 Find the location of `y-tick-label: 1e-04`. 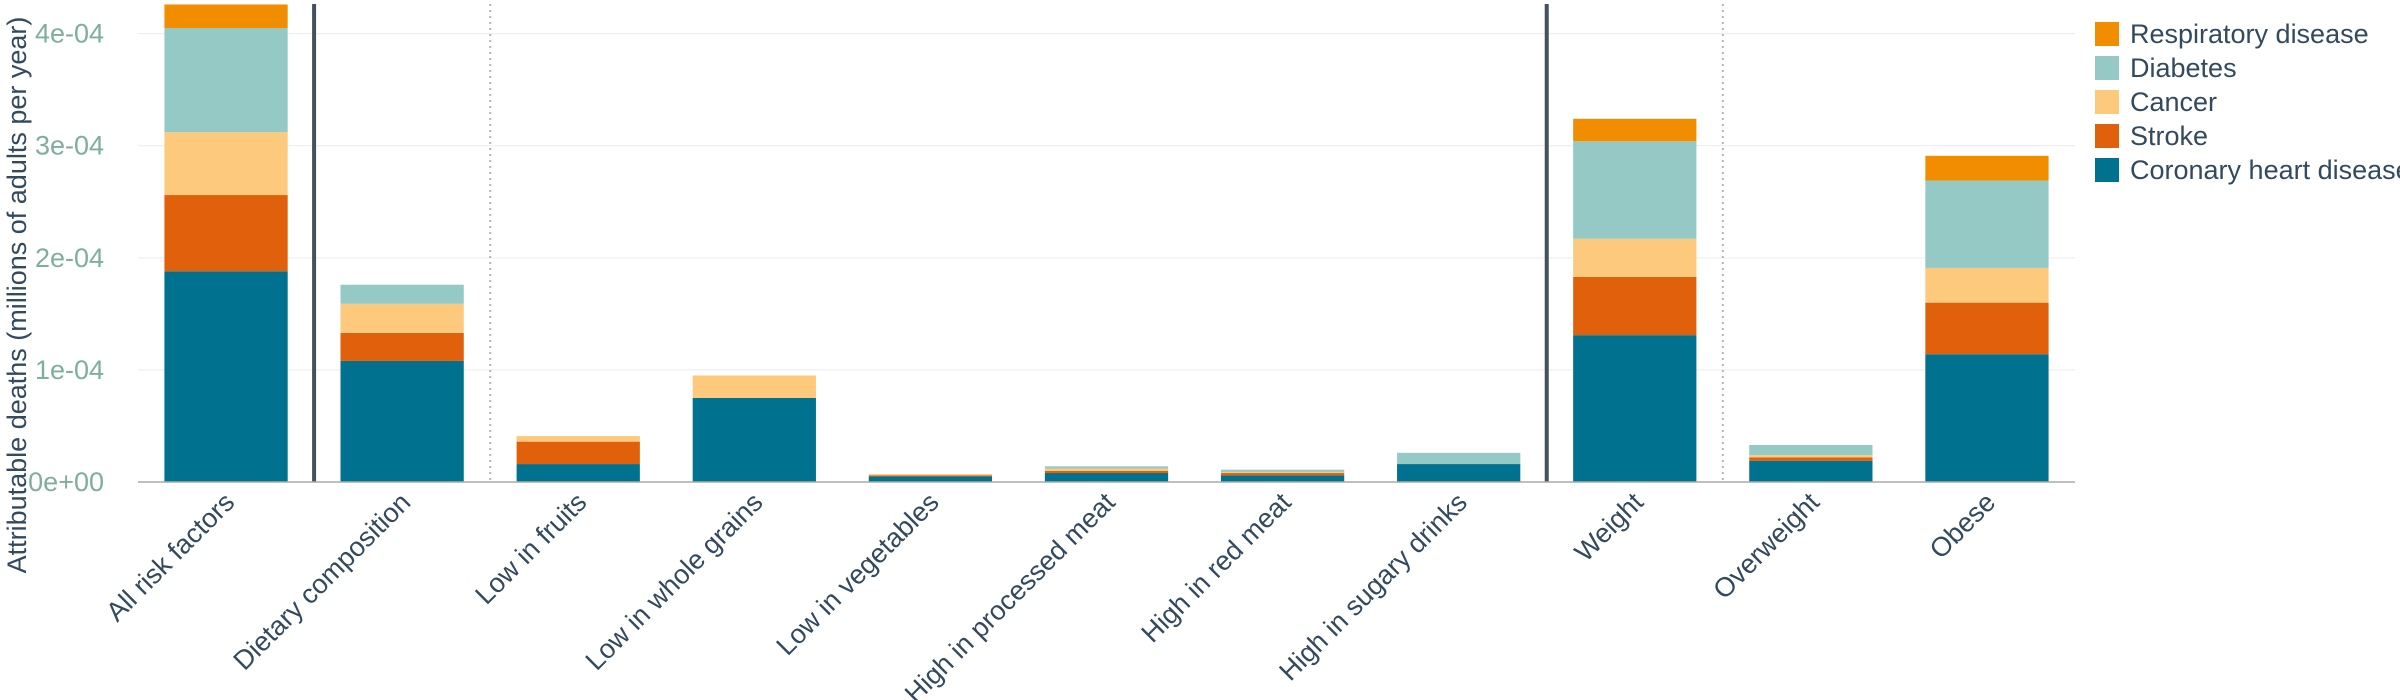

y-tick-label: 1e-04 is located at coordinates (69, 370).